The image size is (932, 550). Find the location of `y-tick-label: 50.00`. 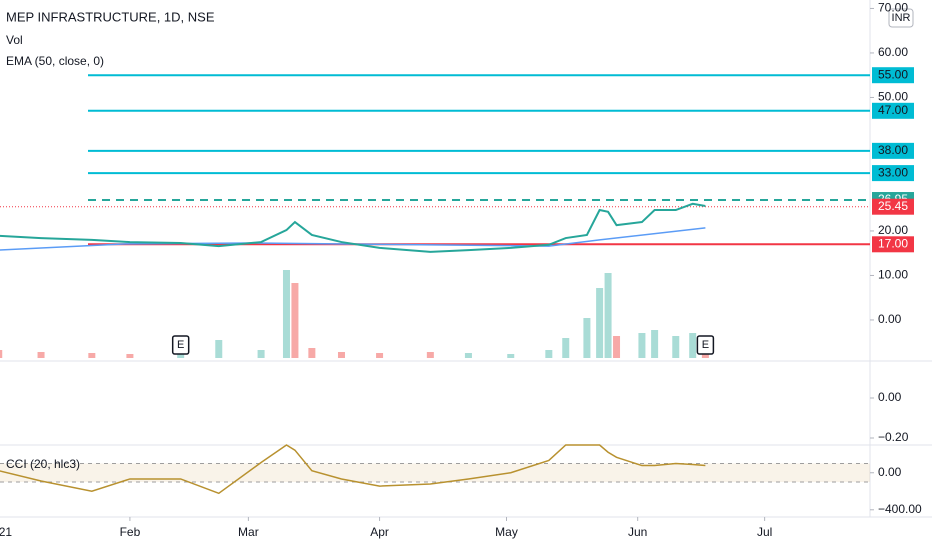

y-tick-label: 50.00 is located at coordinates (893, 97).